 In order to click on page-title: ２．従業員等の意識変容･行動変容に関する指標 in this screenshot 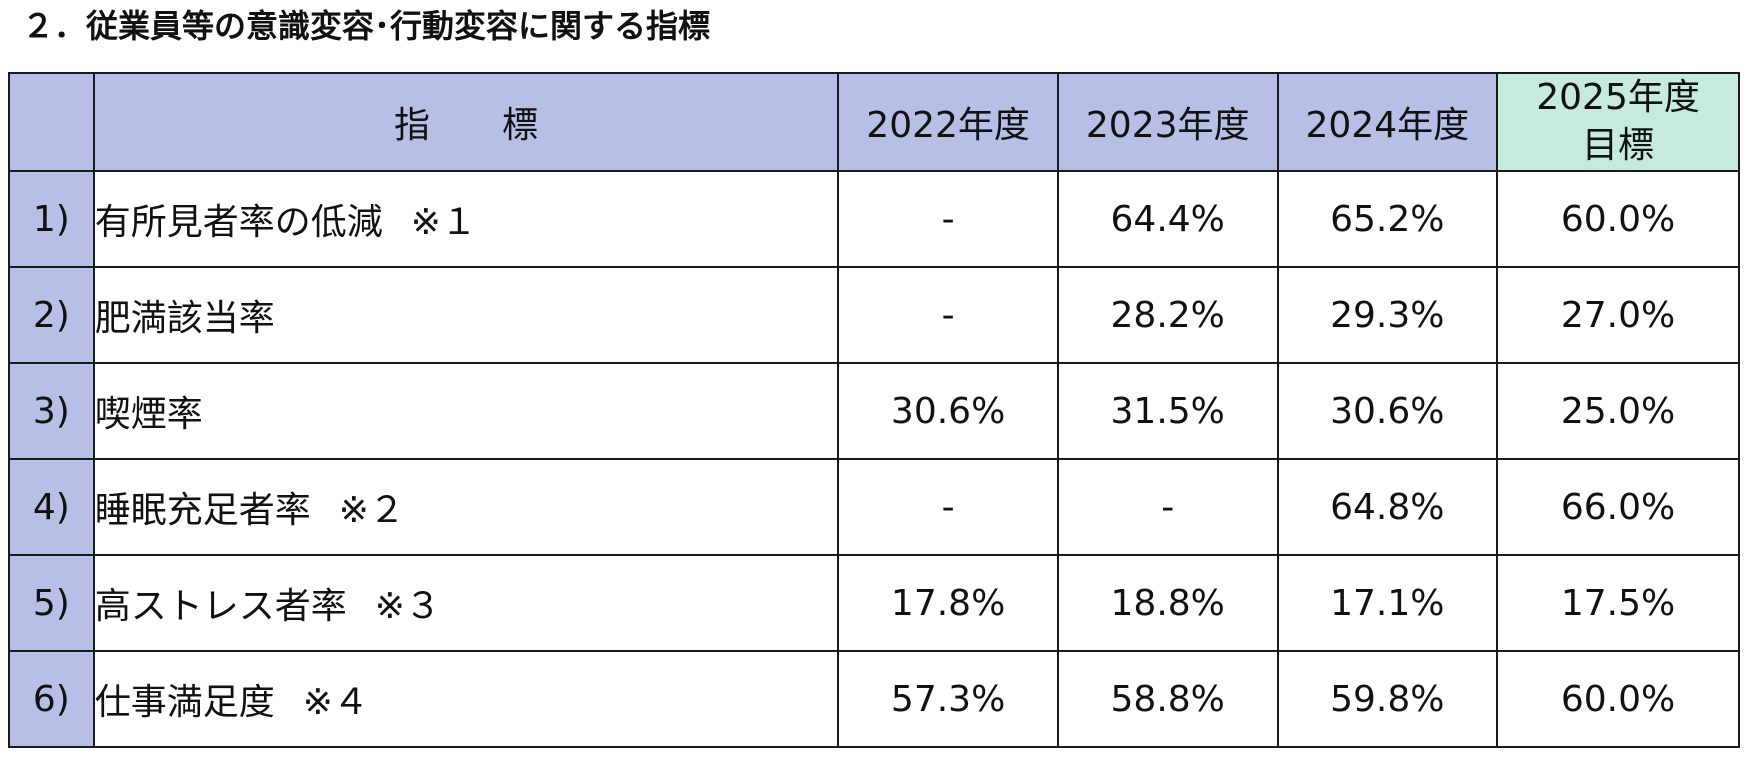, I will do `click(366, 26)`.